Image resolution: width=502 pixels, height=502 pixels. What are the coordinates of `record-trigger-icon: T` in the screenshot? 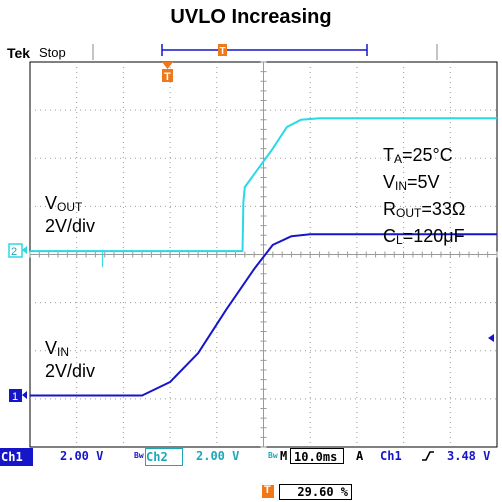 It's located at (222, 50).